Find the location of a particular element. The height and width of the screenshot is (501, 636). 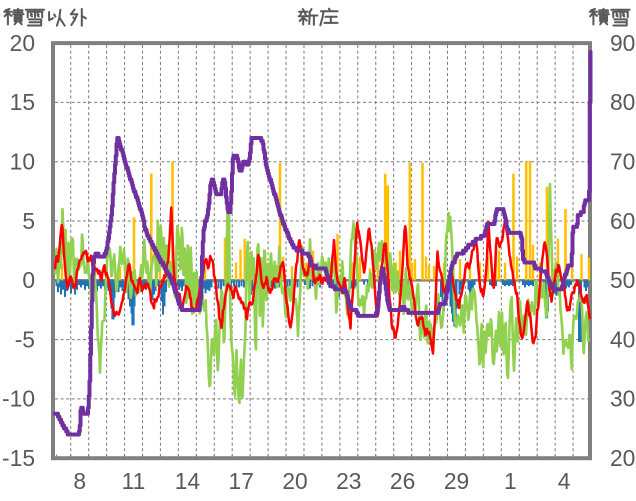

svg-text: 17 is located at coordinates (241, 481).